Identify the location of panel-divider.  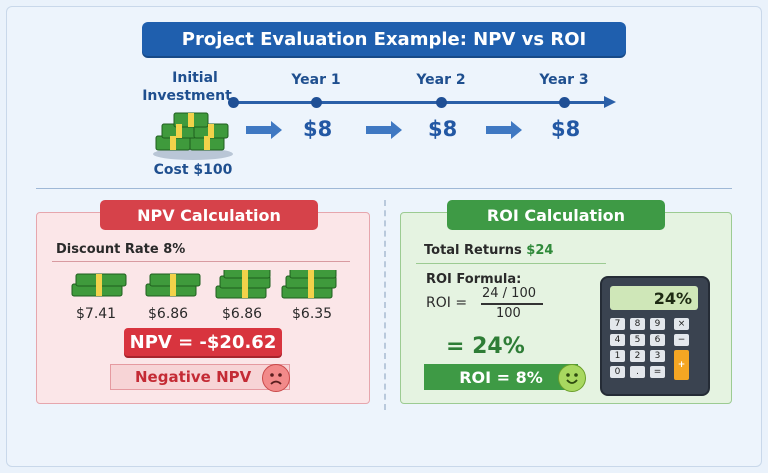
(385, 305).